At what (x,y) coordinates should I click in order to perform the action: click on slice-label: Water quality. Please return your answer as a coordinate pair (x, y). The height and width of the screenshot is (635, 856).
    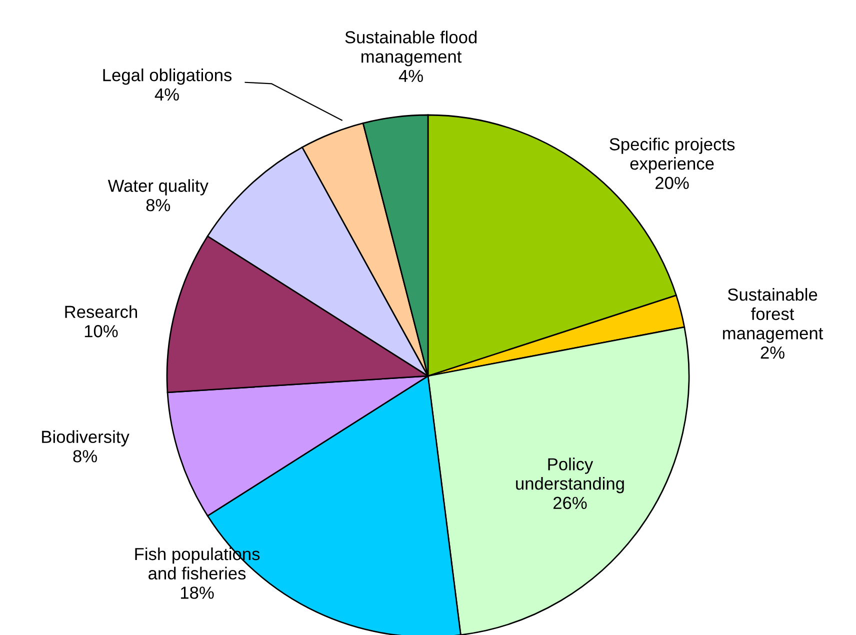
    Looking at the image, I should click on (158, 187).